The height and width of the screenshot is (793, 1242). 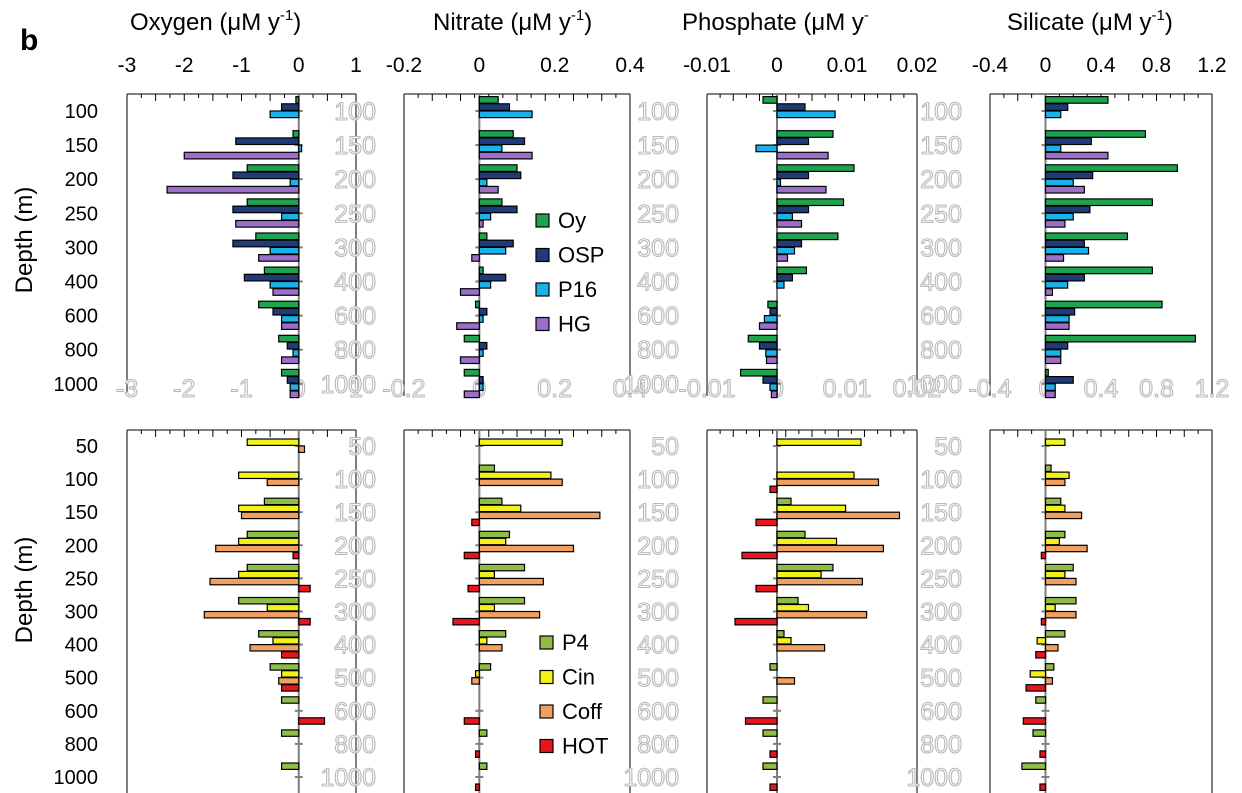 I want to click on x-tick-label: 0.8, so click(x=1156, y=65).